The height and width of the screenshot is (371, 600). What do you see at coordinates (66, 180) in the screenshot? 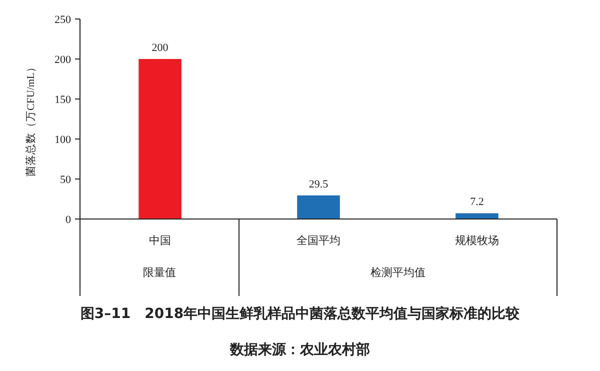
I see `y-tick-label: 50` at bounding box center [66, 180].